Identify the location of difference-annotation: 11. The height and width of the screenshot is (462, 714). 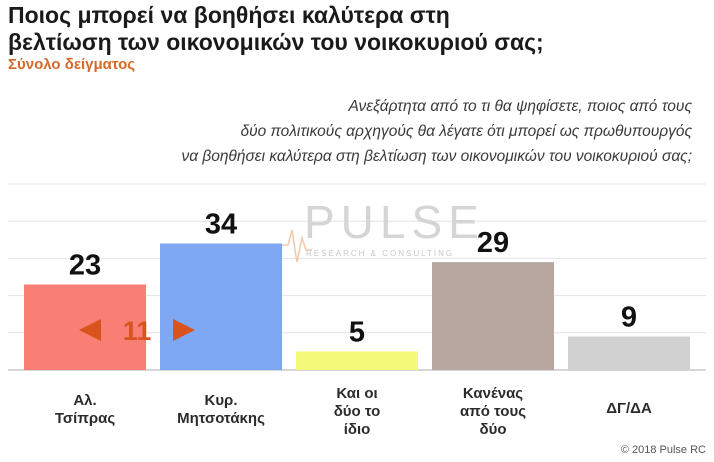
(137, 331).